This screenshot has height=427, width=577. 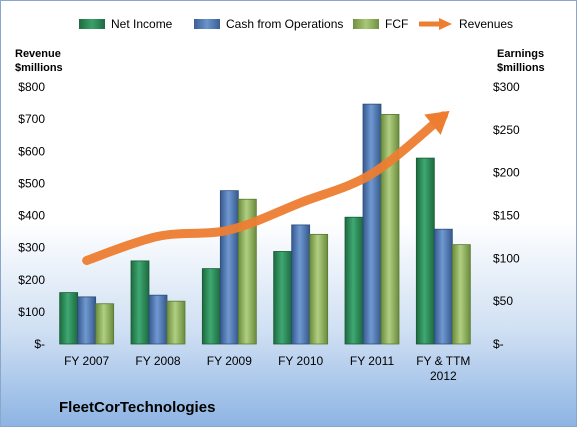 I want to click on legend-arrow-icon, so click(x=435, y=24).